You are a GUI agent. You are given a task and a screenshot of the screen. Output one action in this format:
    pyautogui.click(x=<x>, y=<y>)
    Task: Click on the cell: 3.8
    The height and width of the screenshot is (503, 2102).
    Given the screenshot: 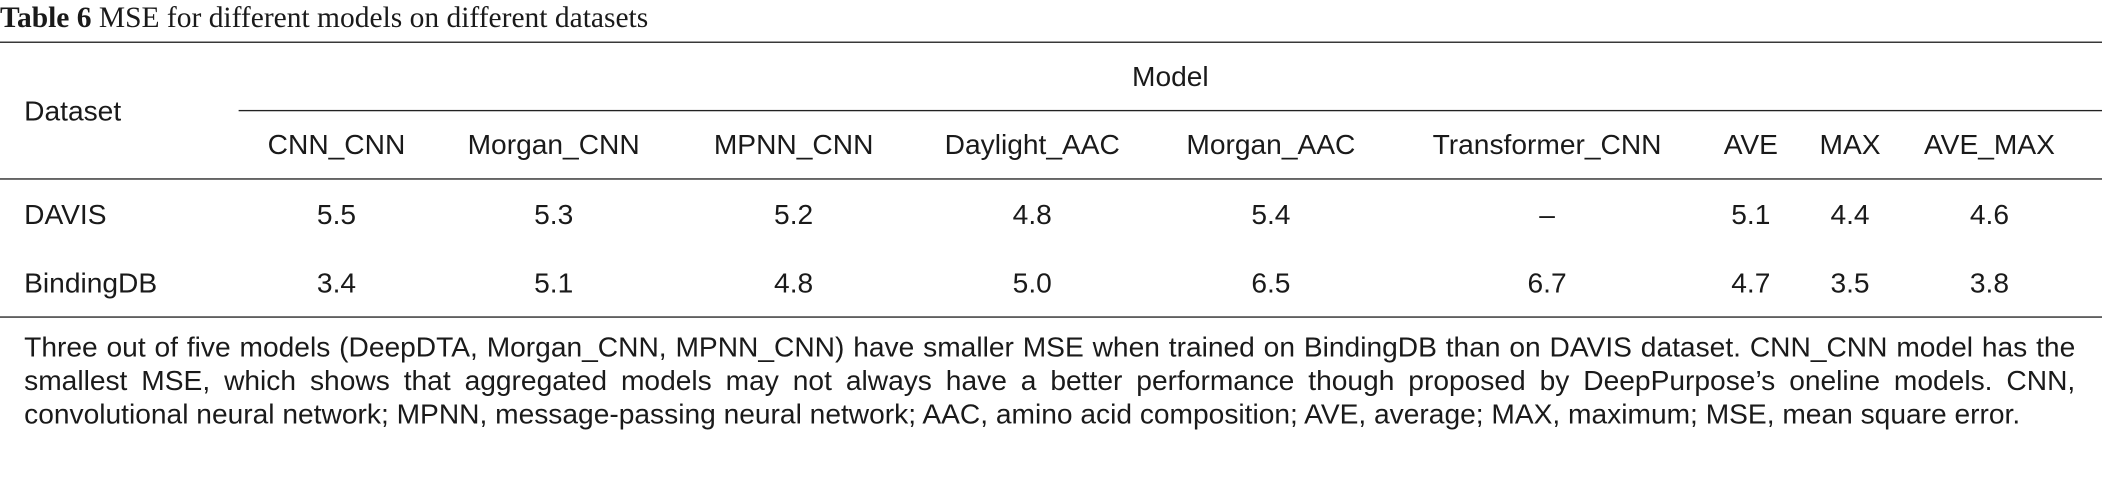 What is the action you would take?
    pyautogui.click(x=1989, y=283)
    